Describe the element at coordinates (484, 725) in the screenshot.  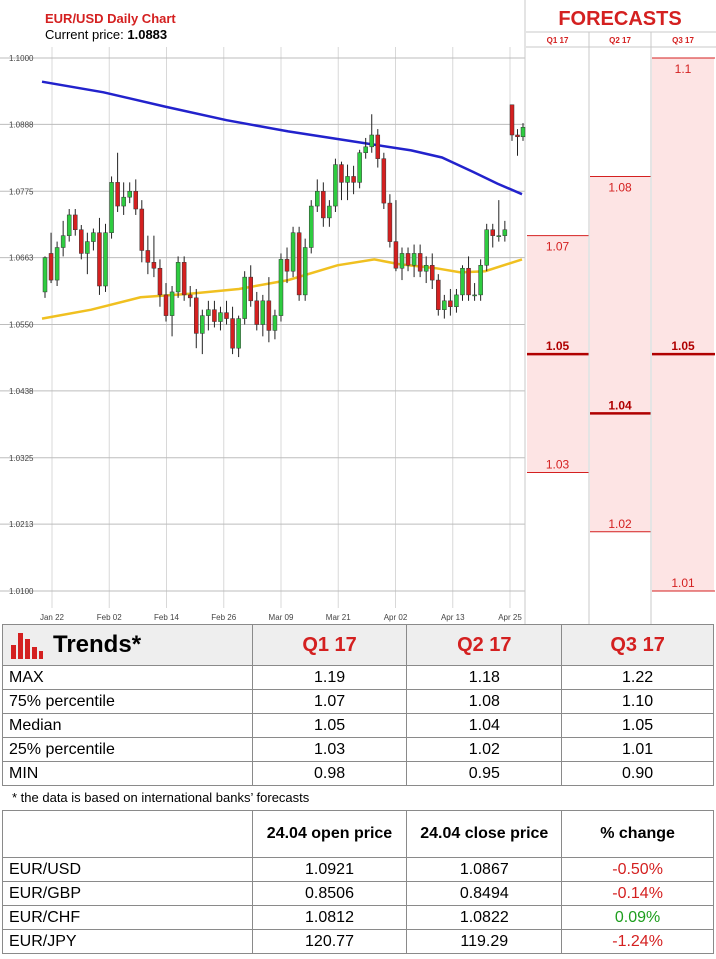
I see `trends-cell: 1.04` at that location.